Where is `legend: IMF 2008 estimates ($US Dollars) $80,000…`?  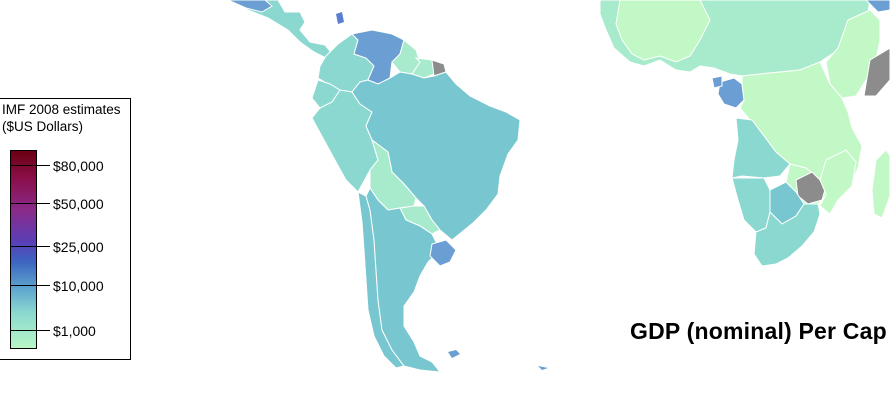
legend: IMF 2008 estimates ($US Dollars) $80,000… is located at coordinates (65, 229).